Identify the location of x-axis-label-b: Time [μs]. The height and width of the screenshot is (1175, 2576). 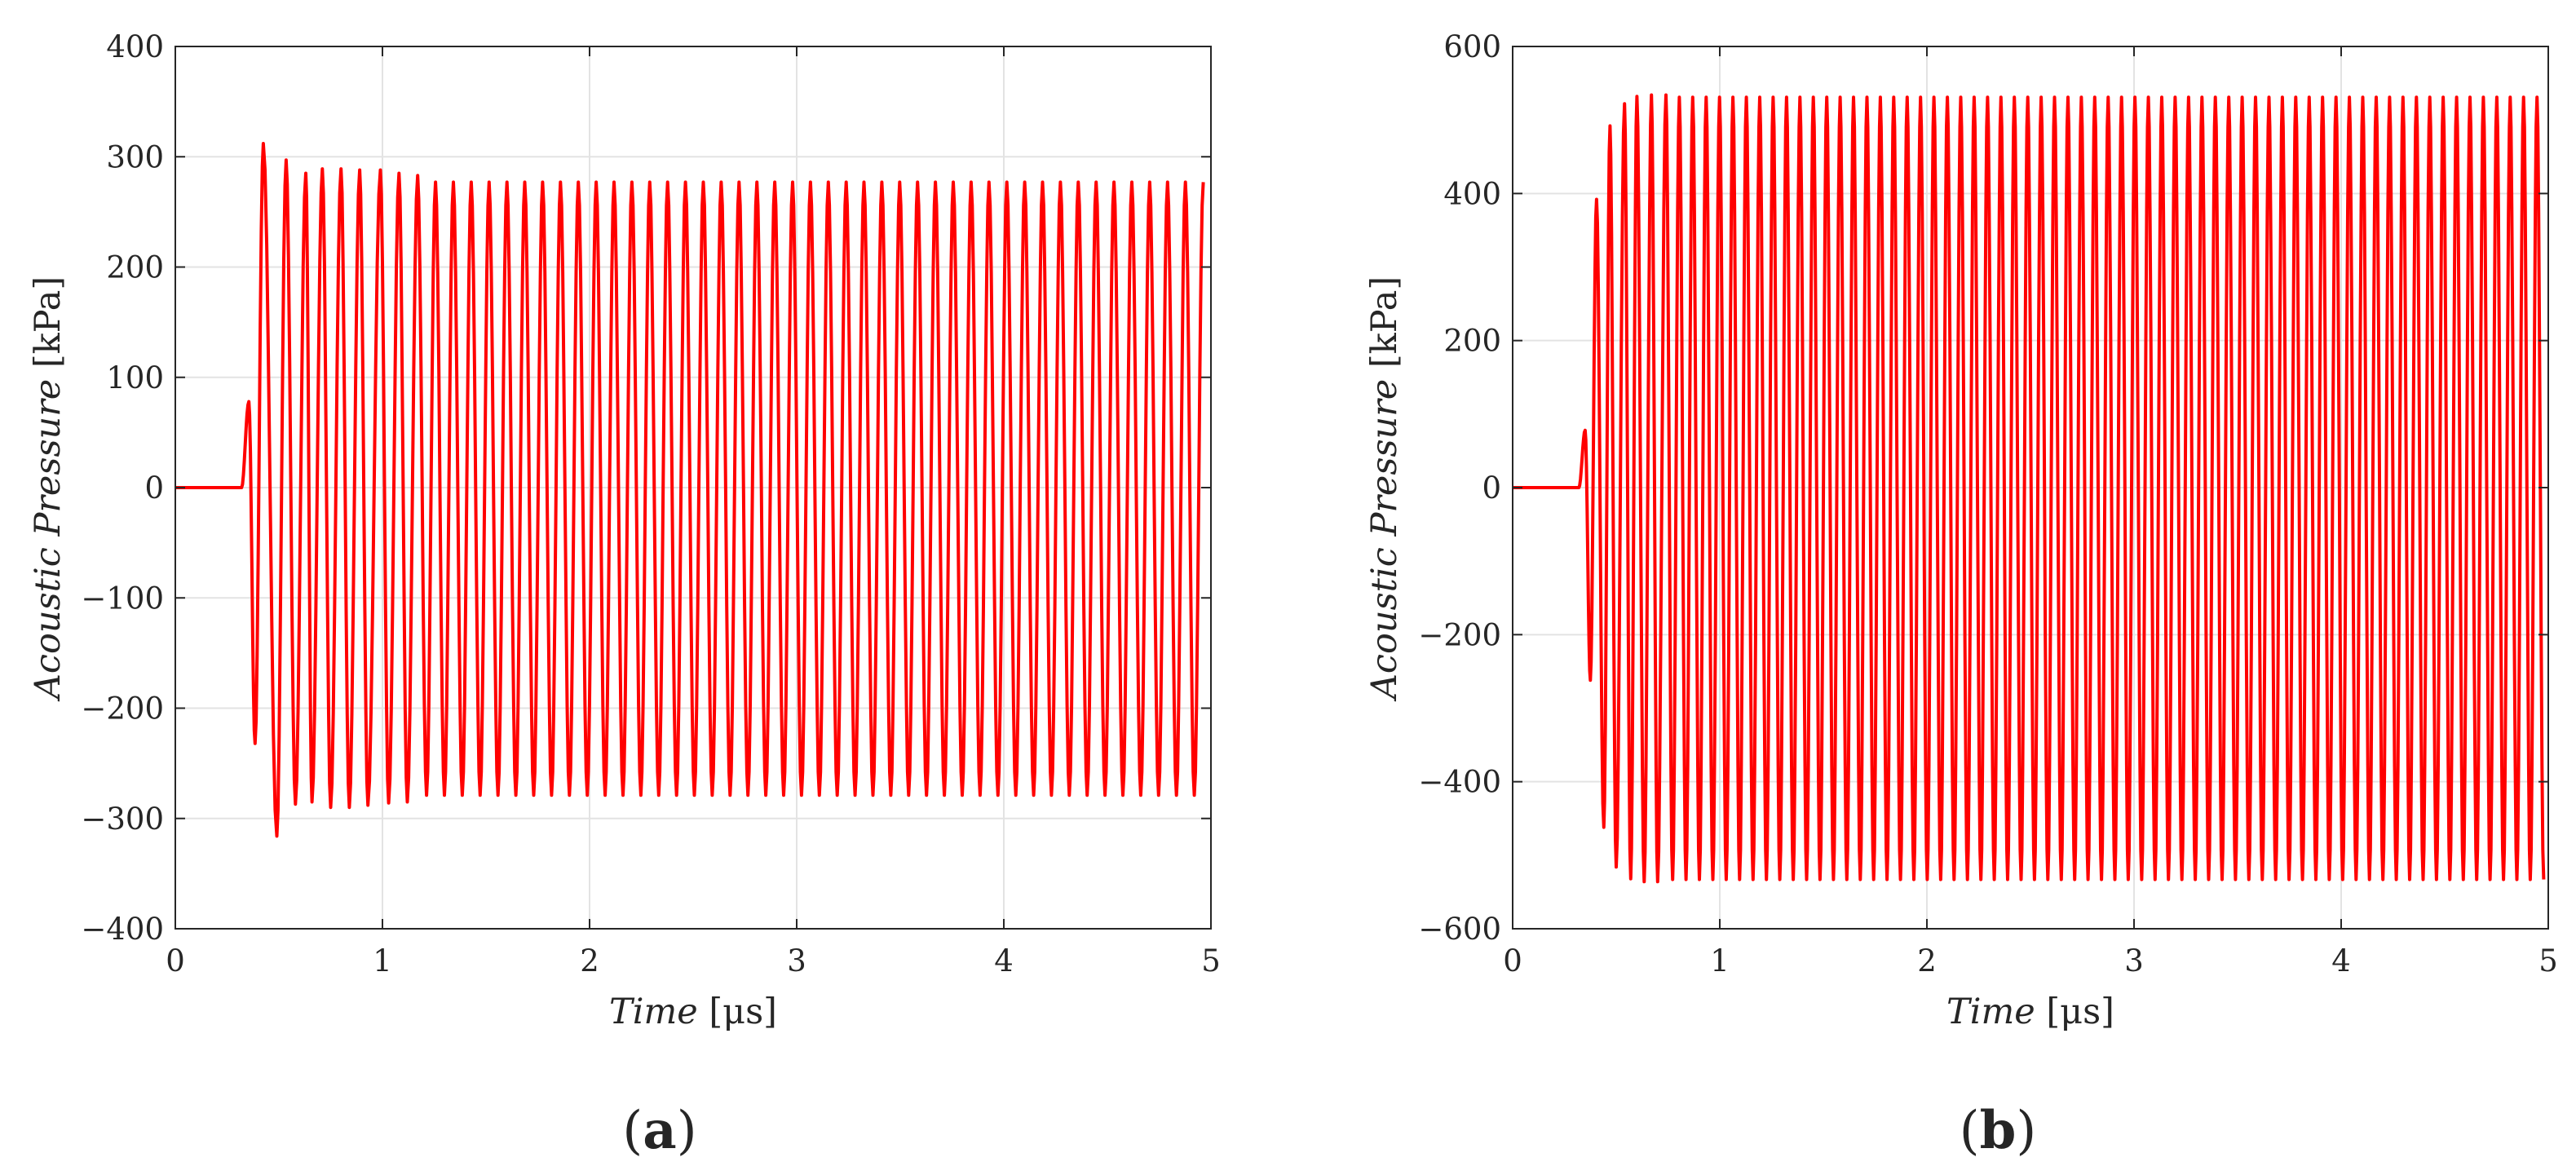
(2030, 1012).